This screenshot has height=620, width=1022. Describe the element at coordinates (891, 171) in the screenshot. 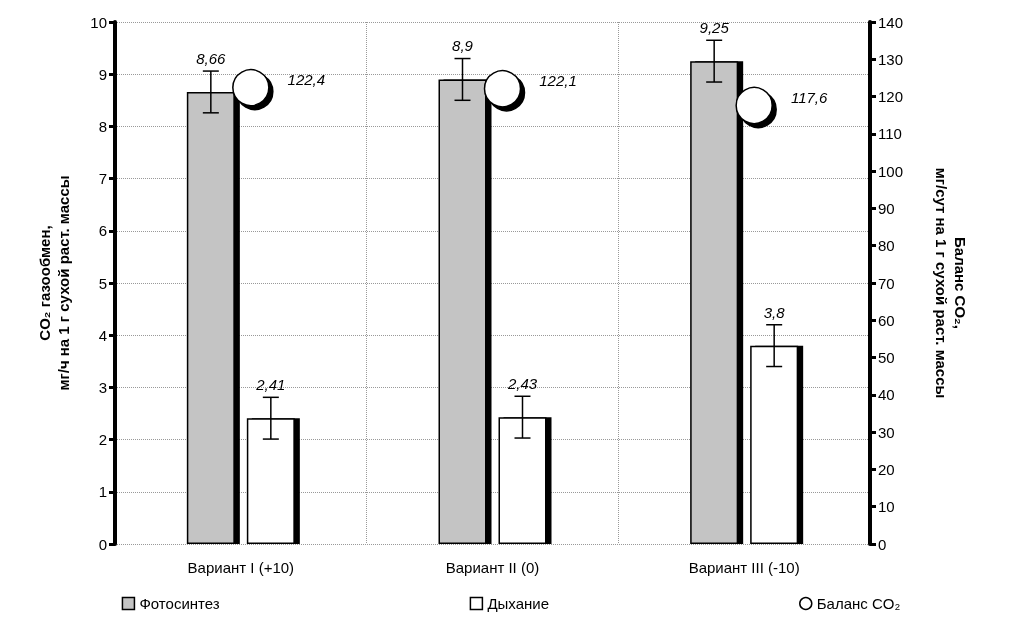

I see `y2-tick-label: 100` at that location.